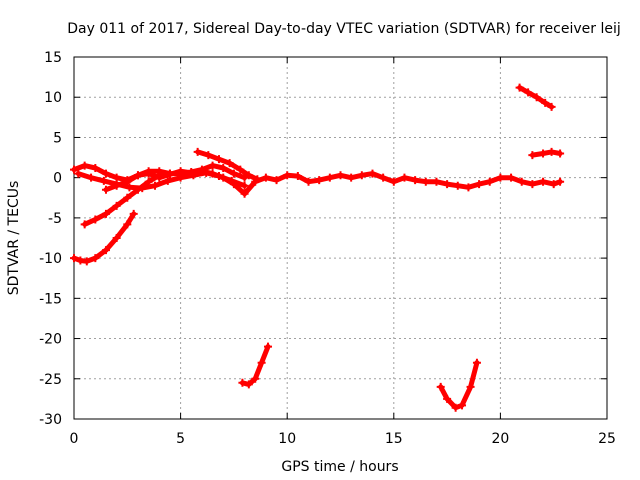  Describe the element at coordinates (104, 237) in the screenshot. I see `series-line` at that location.